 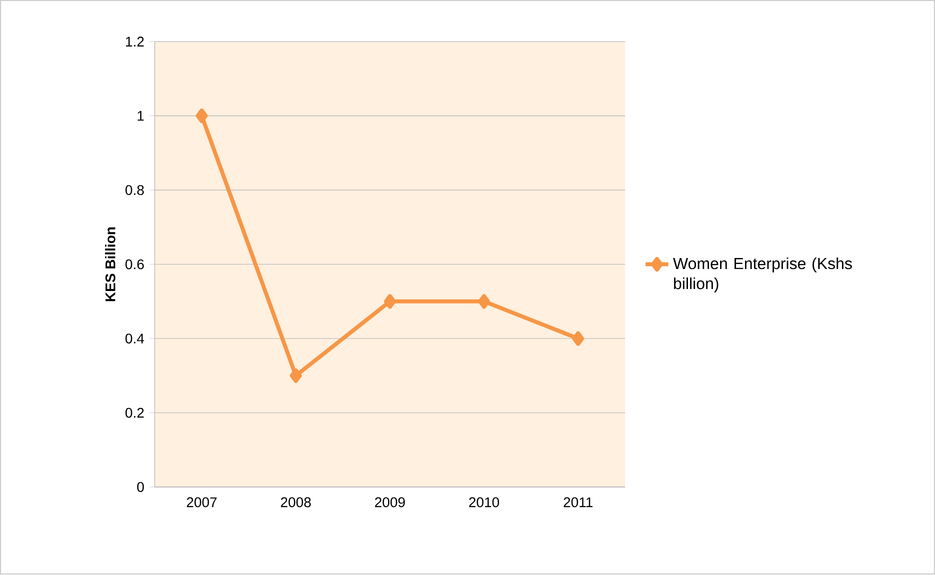 What do you see at coordinates (762, 275) in the screenshot?
I see `legend-label: Women Enterprise (Kshs billion)` at bounding box center [762, 275].